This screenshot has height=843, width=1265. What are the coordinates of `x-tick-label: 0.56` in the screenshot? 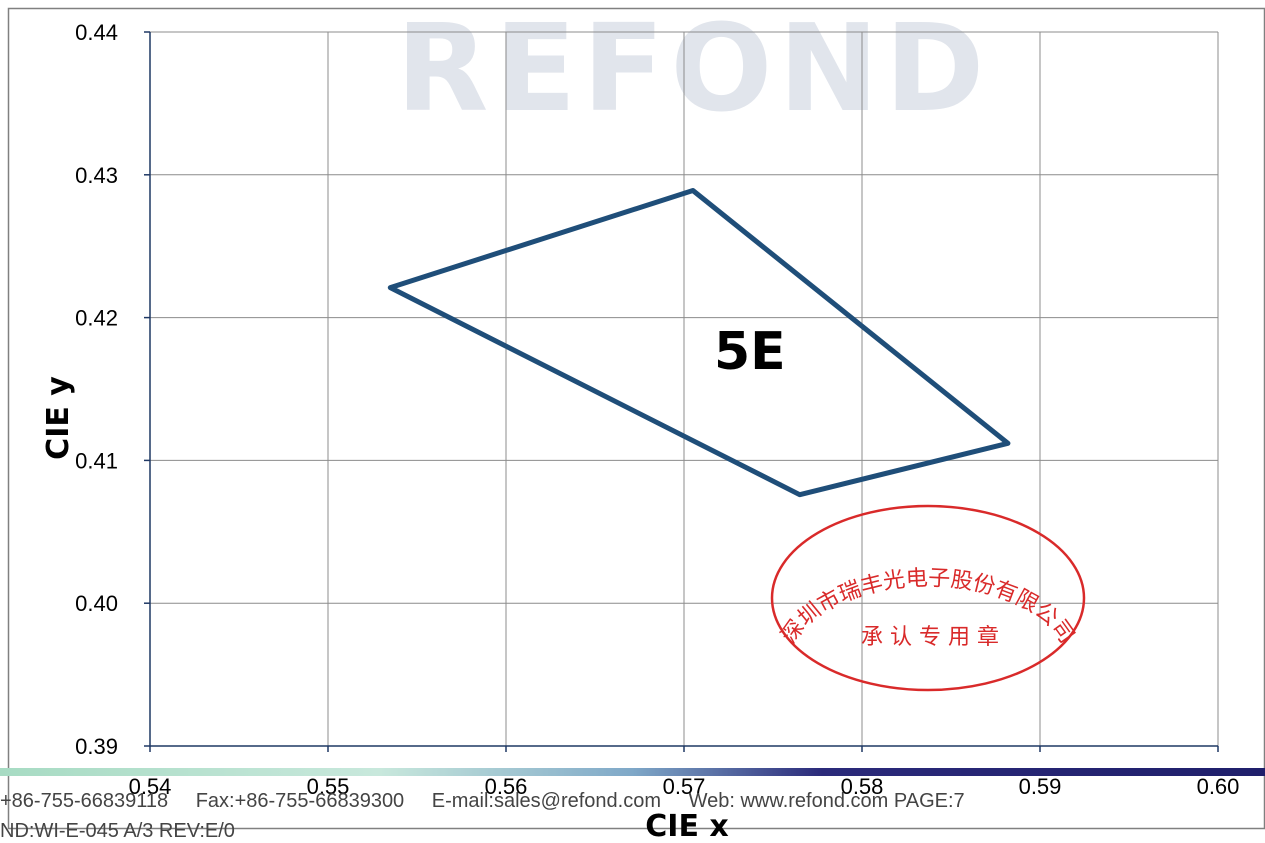 It's located at (506, 786).